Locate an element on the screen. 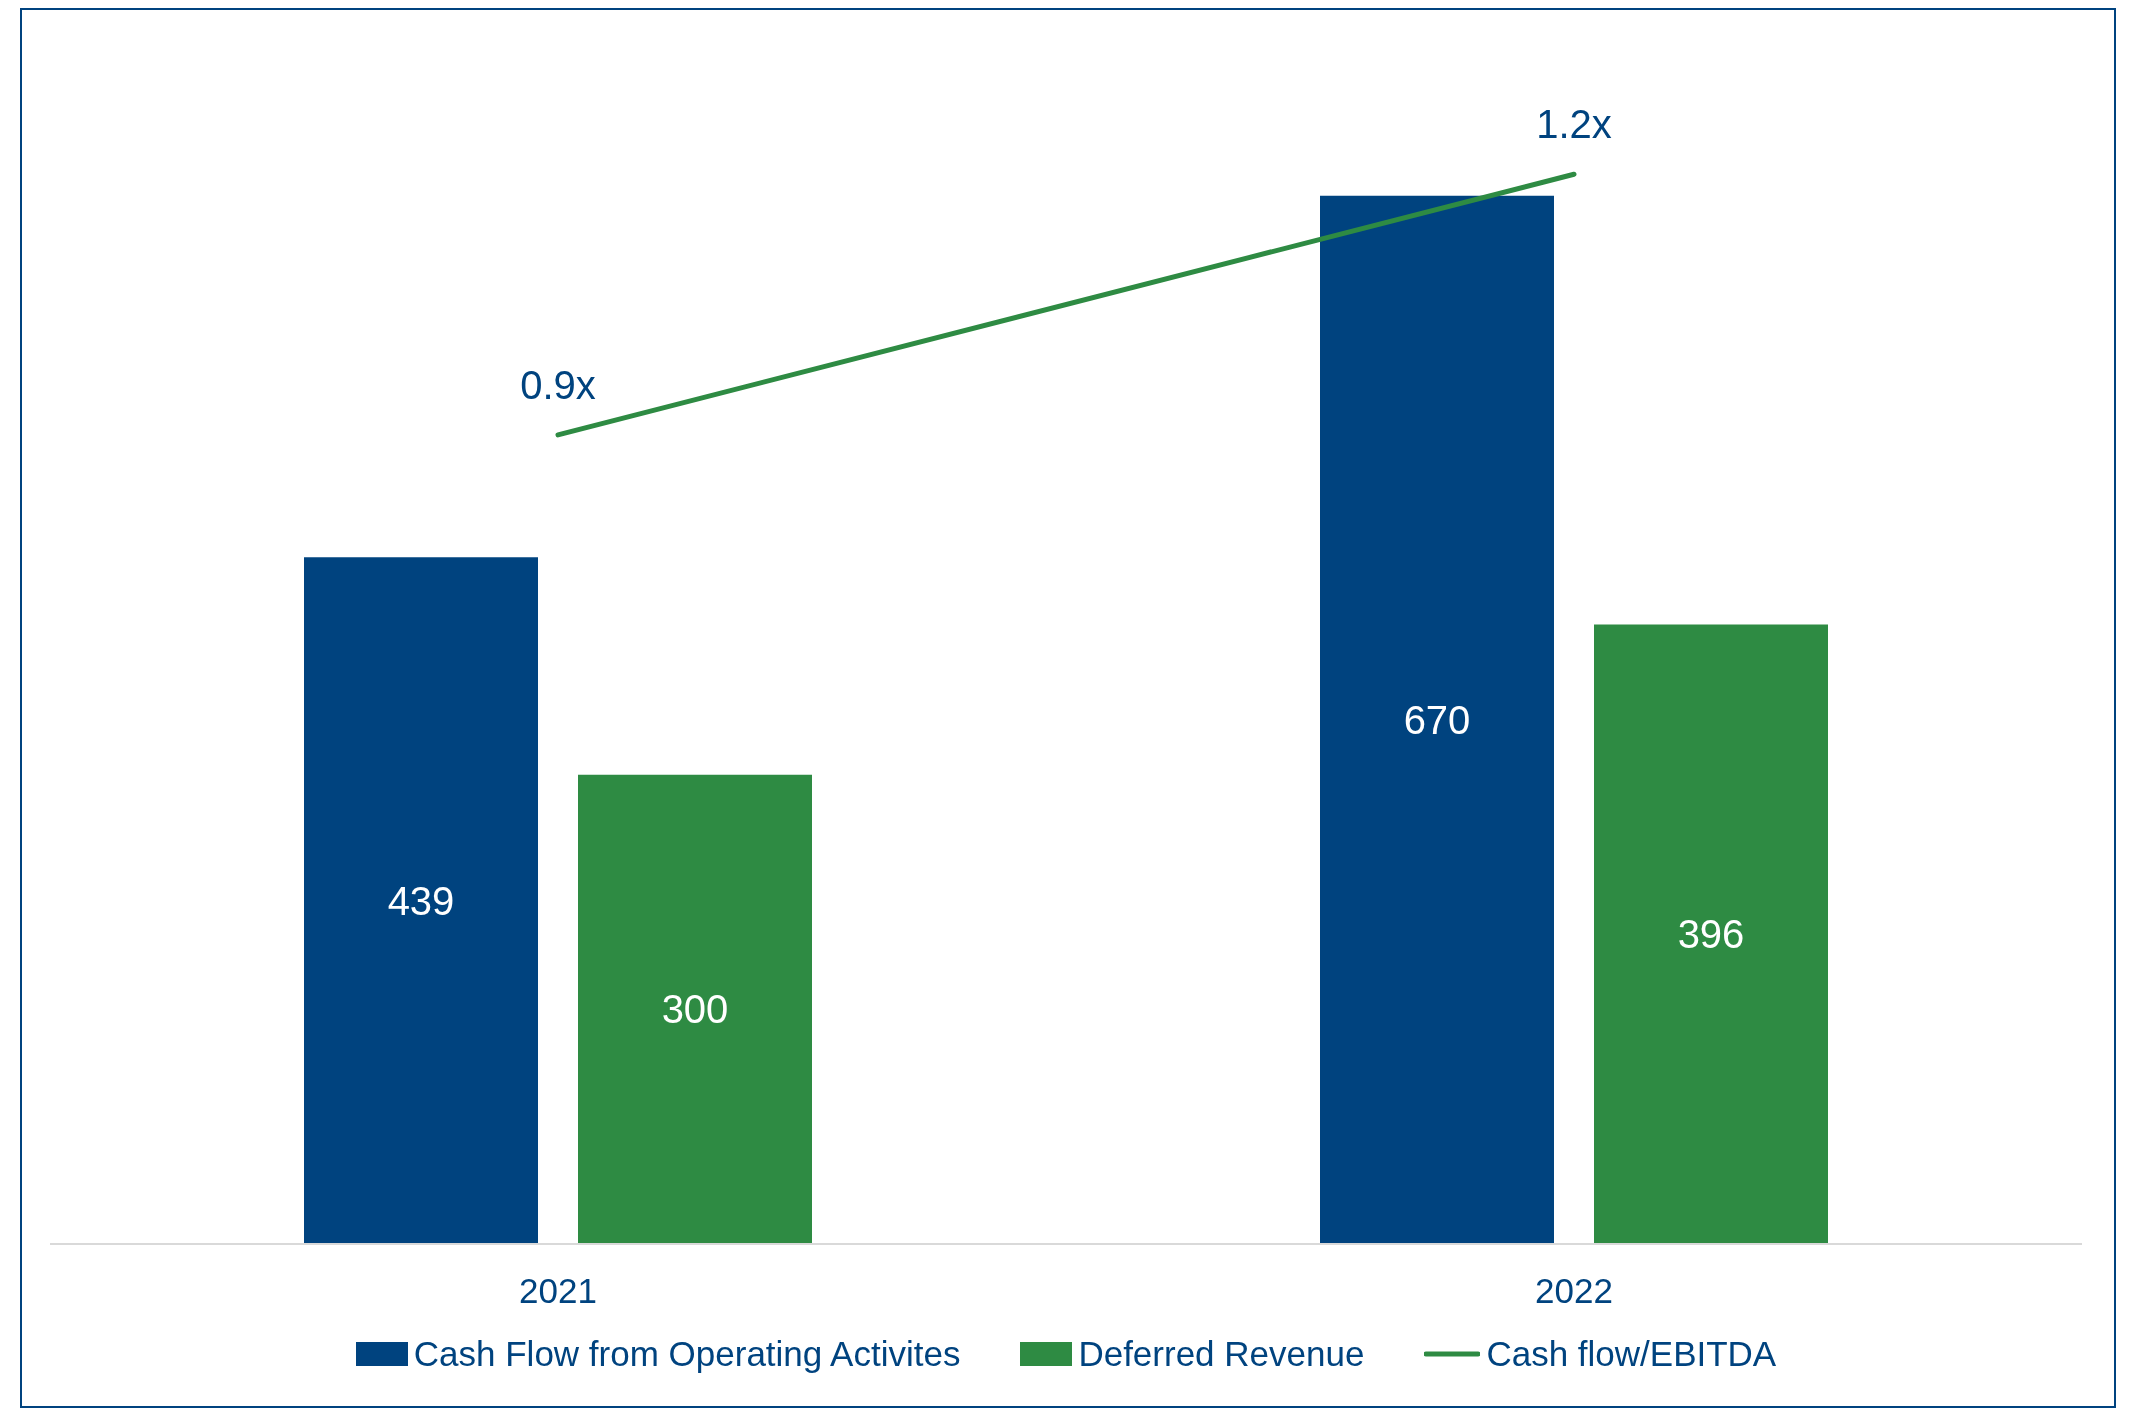  x-tick-label: 2022 is located at coordinates (1574, 1290).